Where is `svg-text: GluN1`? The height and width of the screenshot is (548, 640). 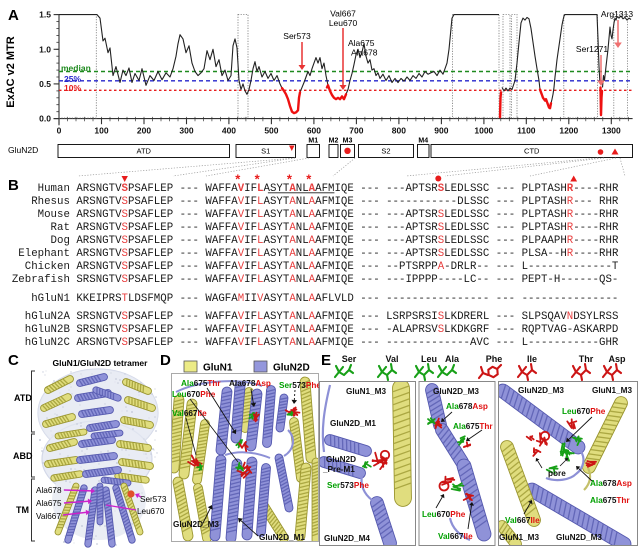 svg-text: GluN1 is located at coordinates (218, 368).